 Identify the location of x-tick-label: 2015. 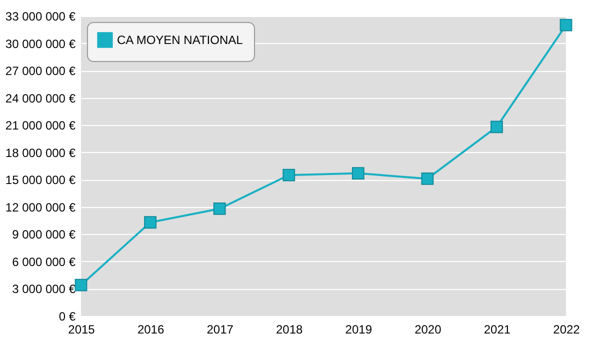
(82, 329).